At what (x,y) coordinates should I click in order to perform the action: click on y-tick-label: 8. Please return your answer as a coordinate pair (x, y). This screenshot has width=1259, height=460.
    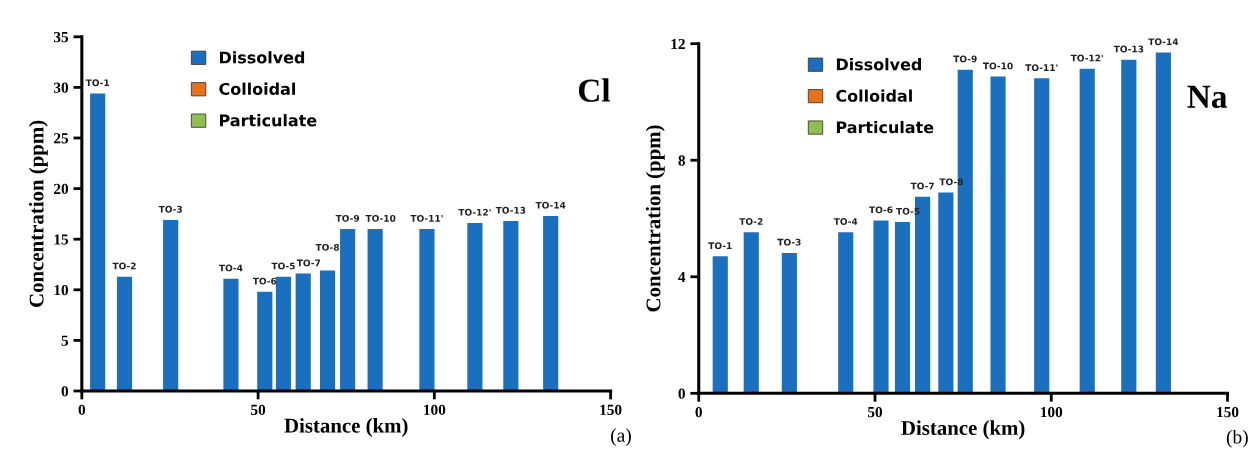
    Looking at the image, I should click on (682, 160).